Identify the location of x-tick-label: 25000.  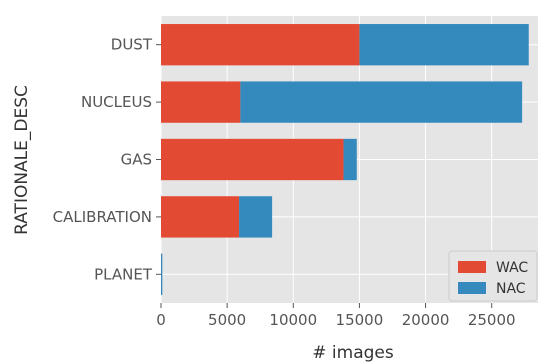
(492, 320).